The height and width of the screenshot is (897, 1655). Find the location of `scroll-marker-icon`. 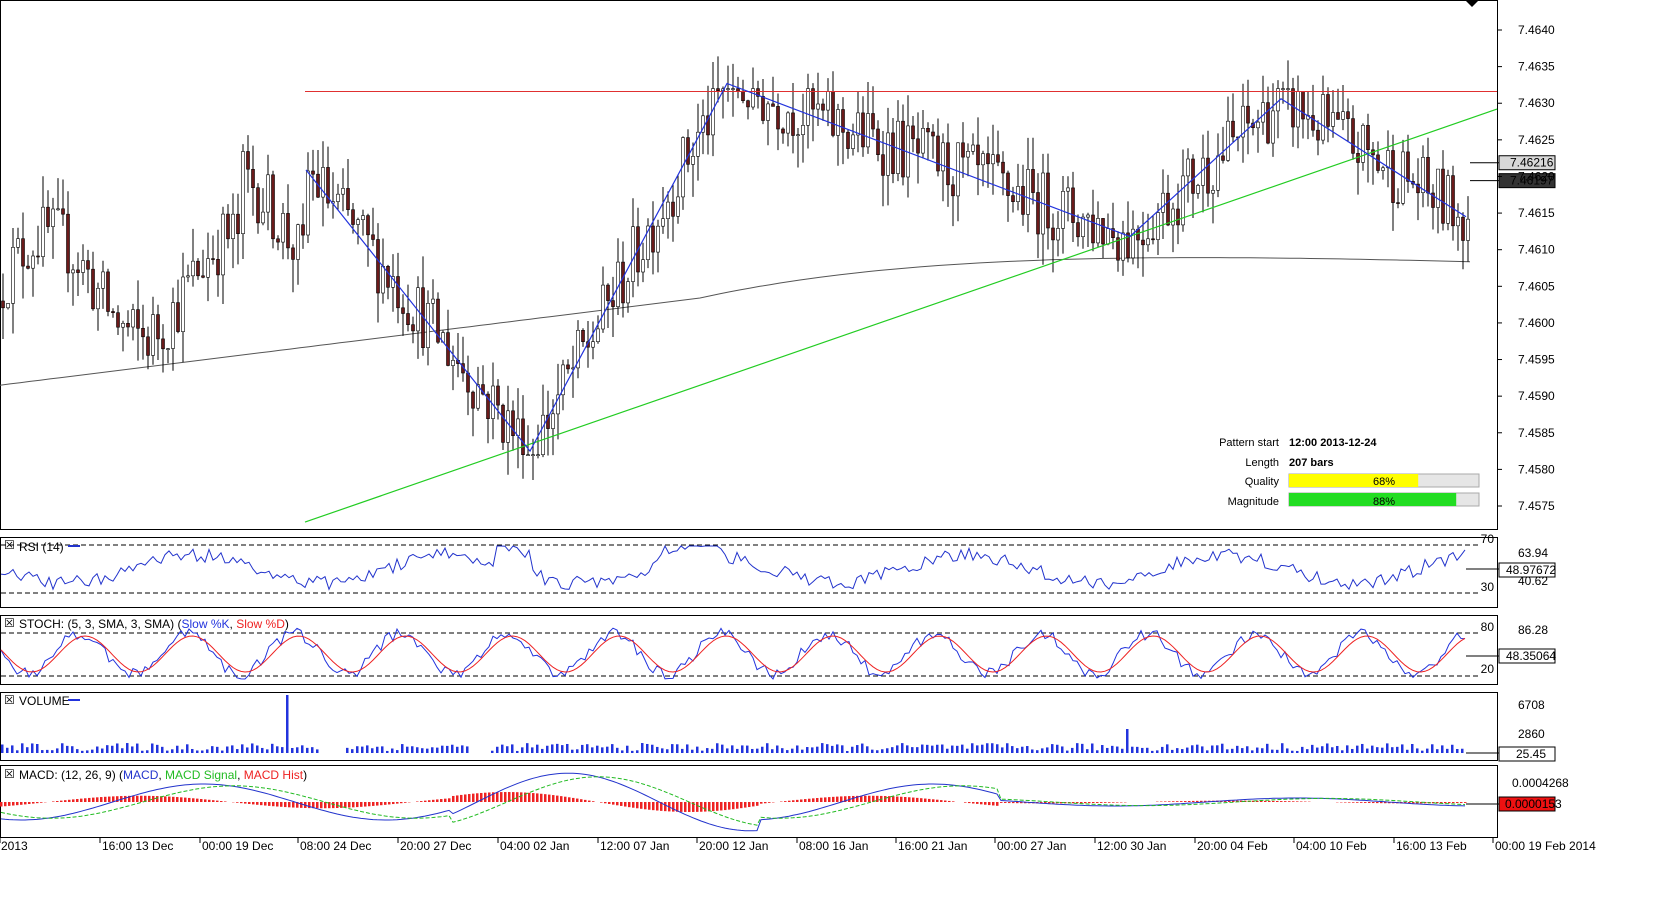

scroll-marker-icon is located at coordinates (1472, 4).